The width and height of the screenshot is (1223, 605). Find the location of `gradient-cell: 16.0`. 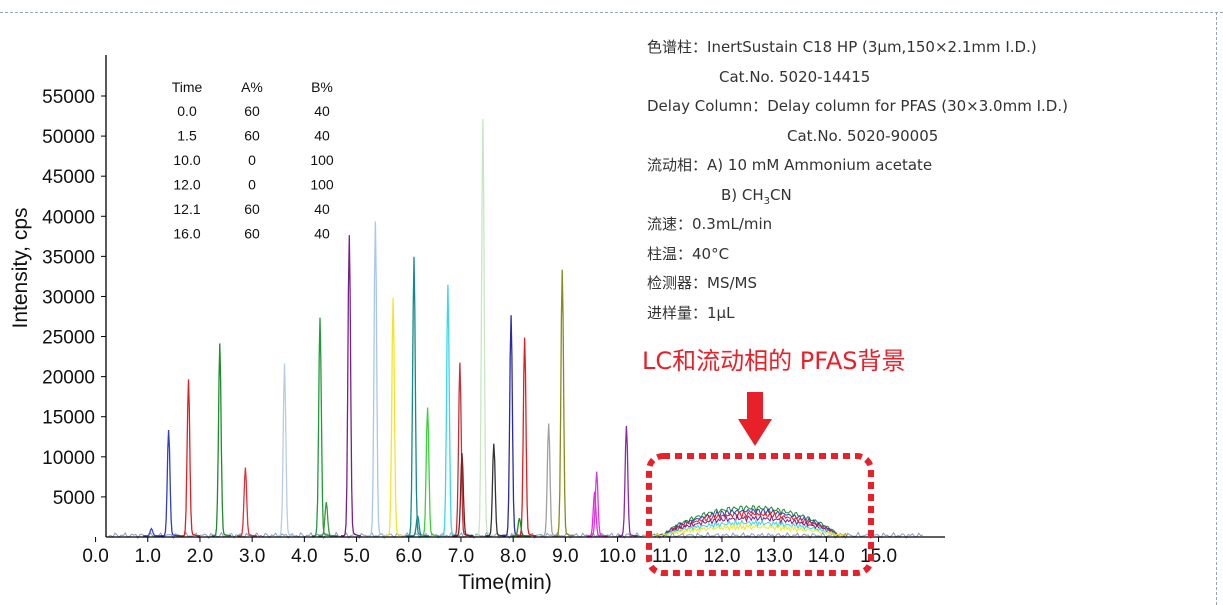

gradient-cell: 16.0 is located at coordinates (186, 234).